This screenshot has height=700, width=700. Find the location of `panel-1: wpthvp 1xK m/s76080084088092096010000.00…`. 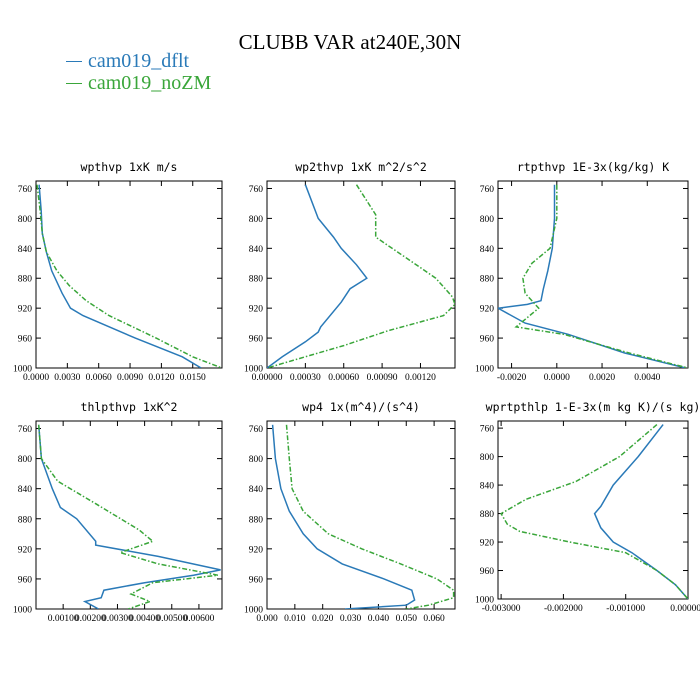

panel-1: wpthvp 1xK m/s76080084088092096010000.00… is located at coordinates (118, 271).